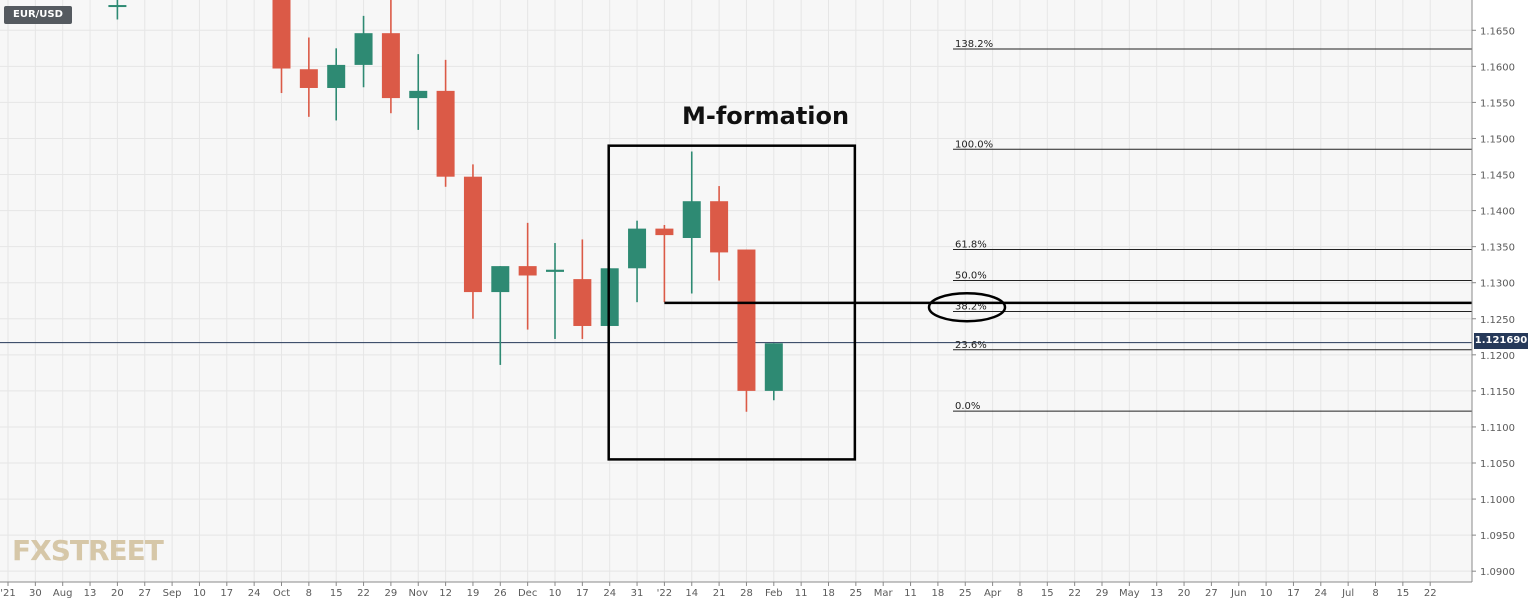  I want to click on y-tick-label: 1.1250, so click(1497, 320).